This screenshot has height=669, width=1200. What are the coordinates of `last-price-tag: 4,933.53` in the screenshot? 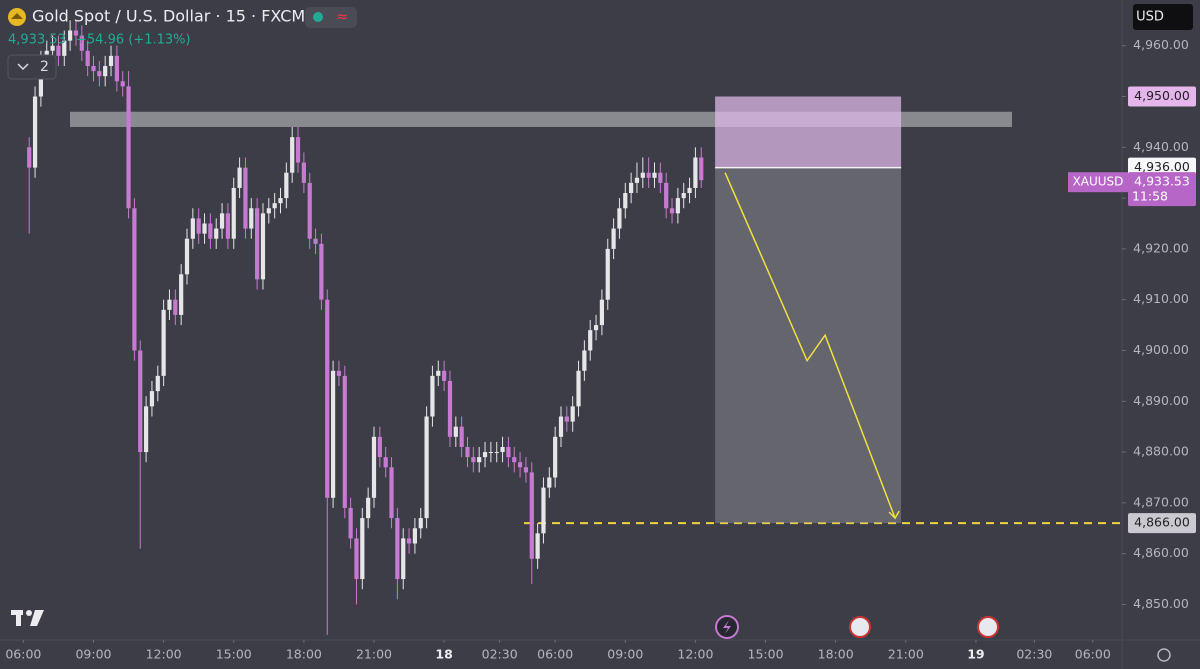 It's located at (1162, 181).